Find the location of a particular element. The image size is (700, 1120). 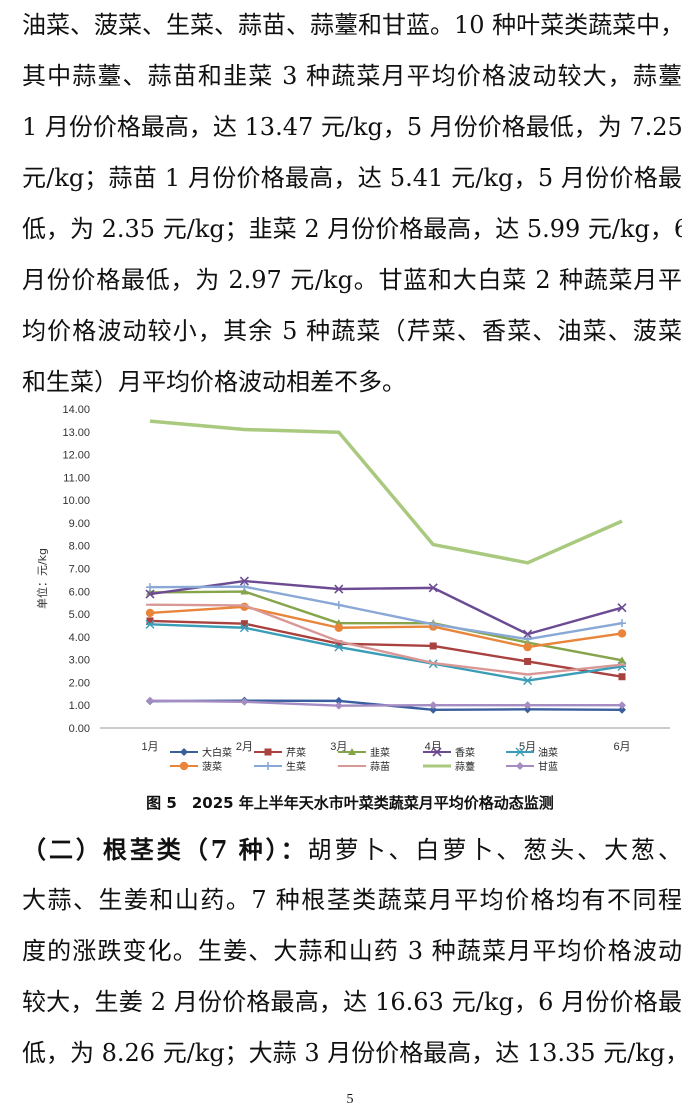

legend-label: 甘蓝 is located at coordinates (548, 766).